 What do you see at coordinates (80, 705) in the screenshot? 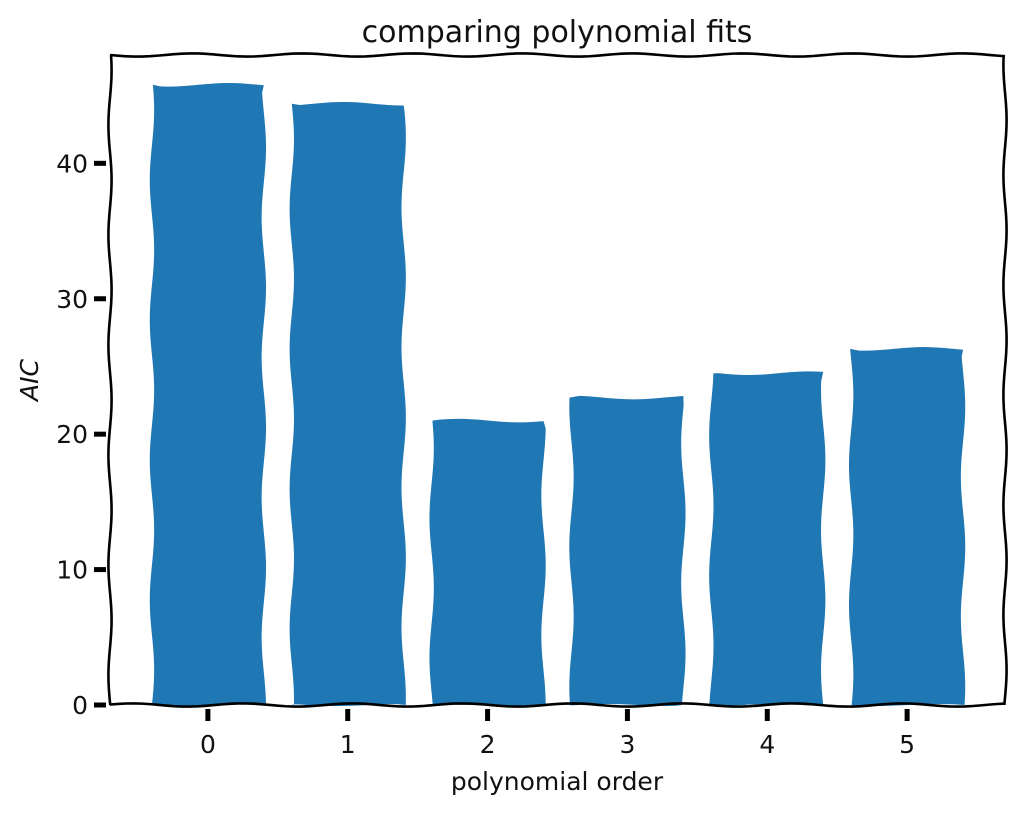
I see `y-tick-label-0: 0` at bounding box center [80, 705].